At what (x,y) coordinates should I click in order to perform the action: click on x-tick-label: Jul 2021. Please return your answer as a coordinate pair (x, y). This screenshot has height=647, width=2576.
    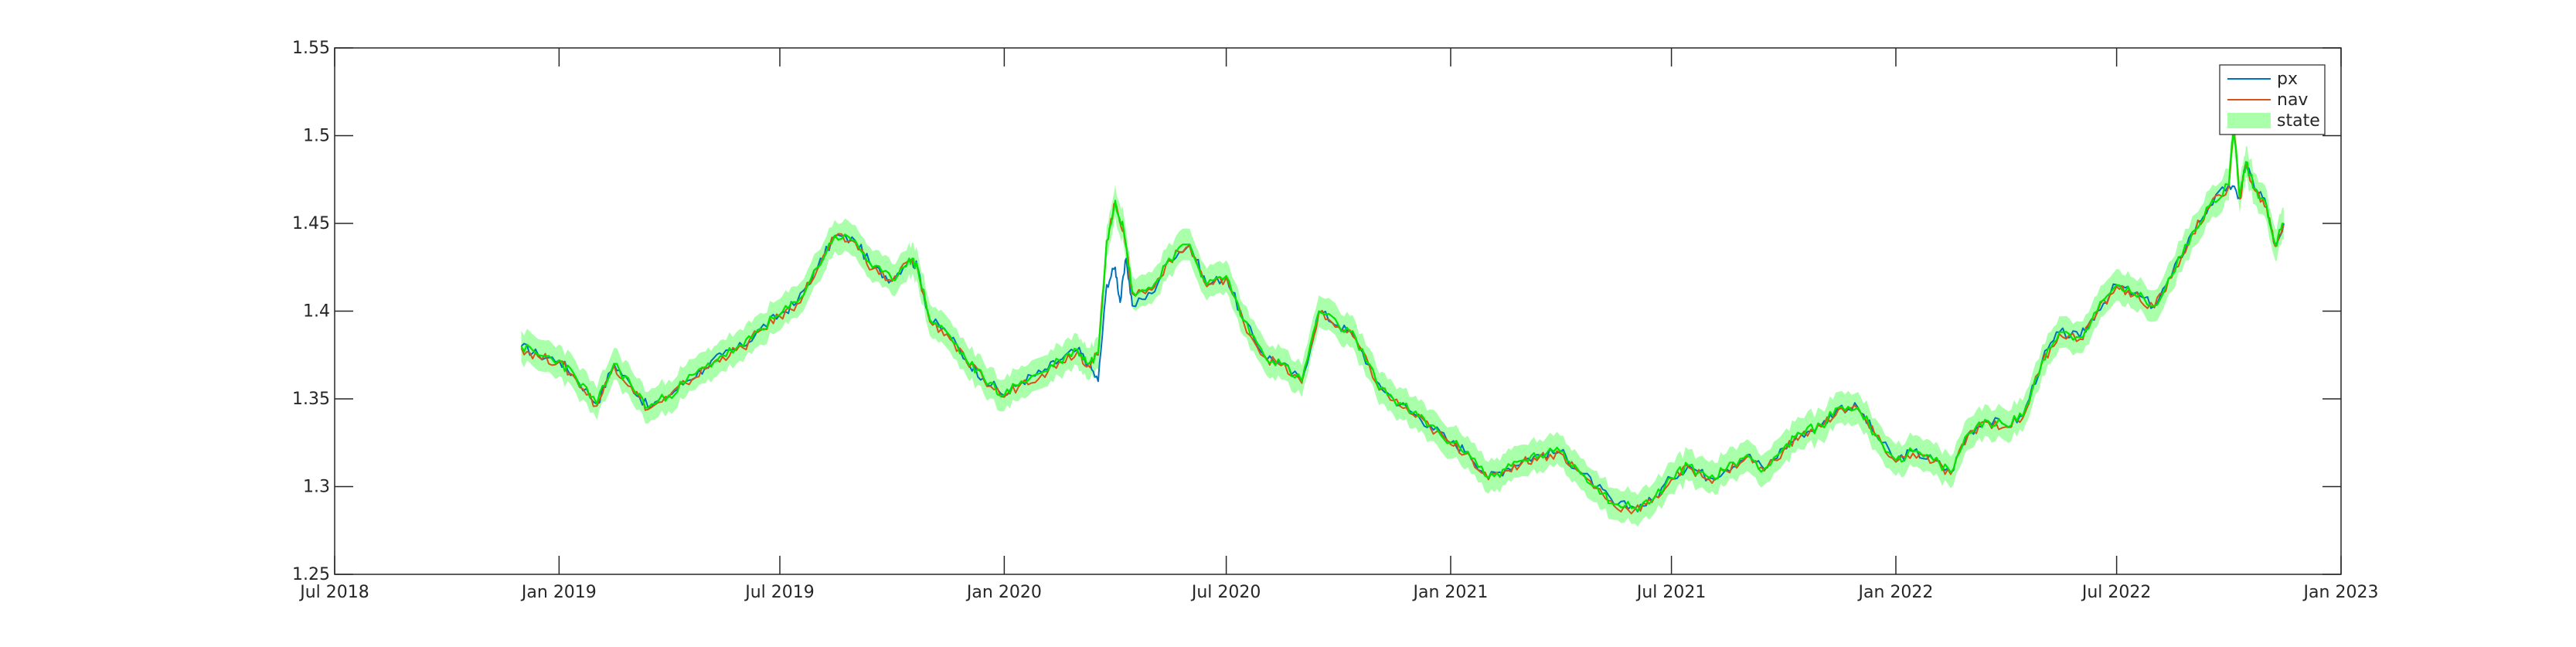
    Looking at the image, I should click on (1671, 592).